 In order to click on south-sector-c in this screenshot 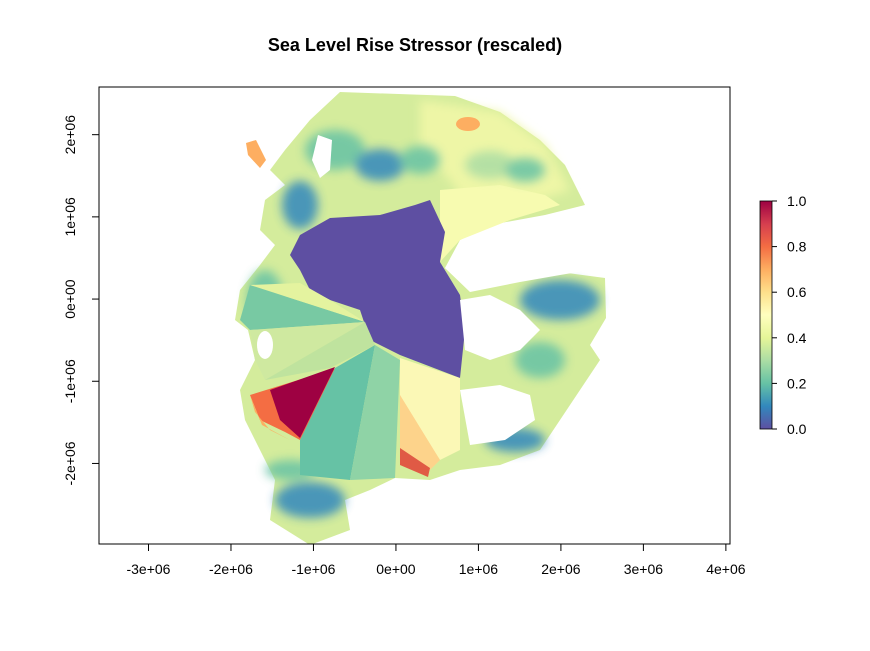, I will do `click(430, 409)`.